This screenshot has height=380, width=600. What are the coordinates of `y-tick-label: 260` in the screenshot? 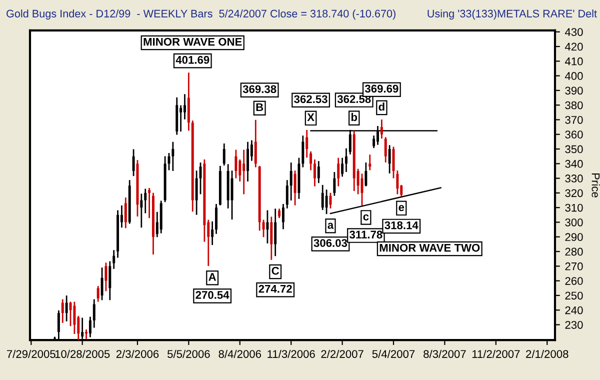 It's located at (574, 281).